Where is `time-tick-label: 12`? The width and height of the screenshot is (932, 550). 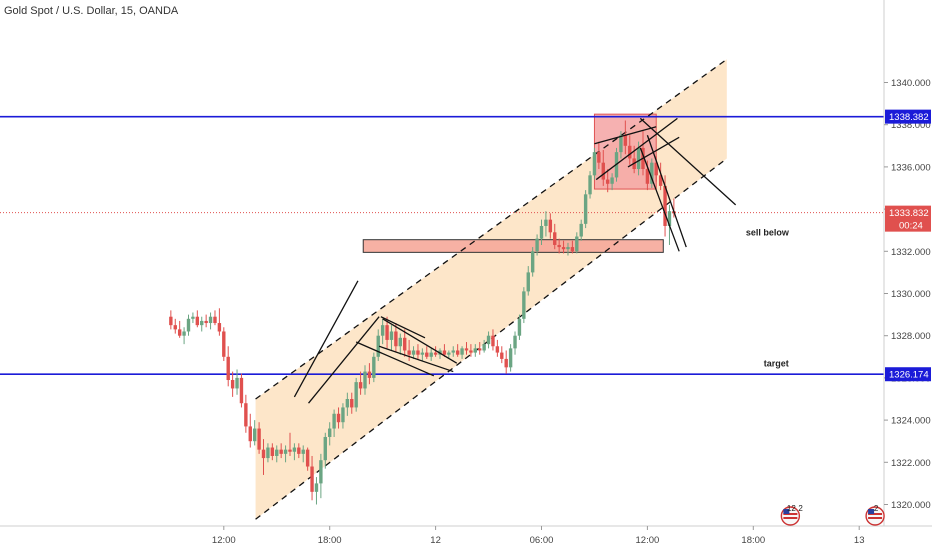 time-tick-label: 12 is located at coordinates (435, 540).